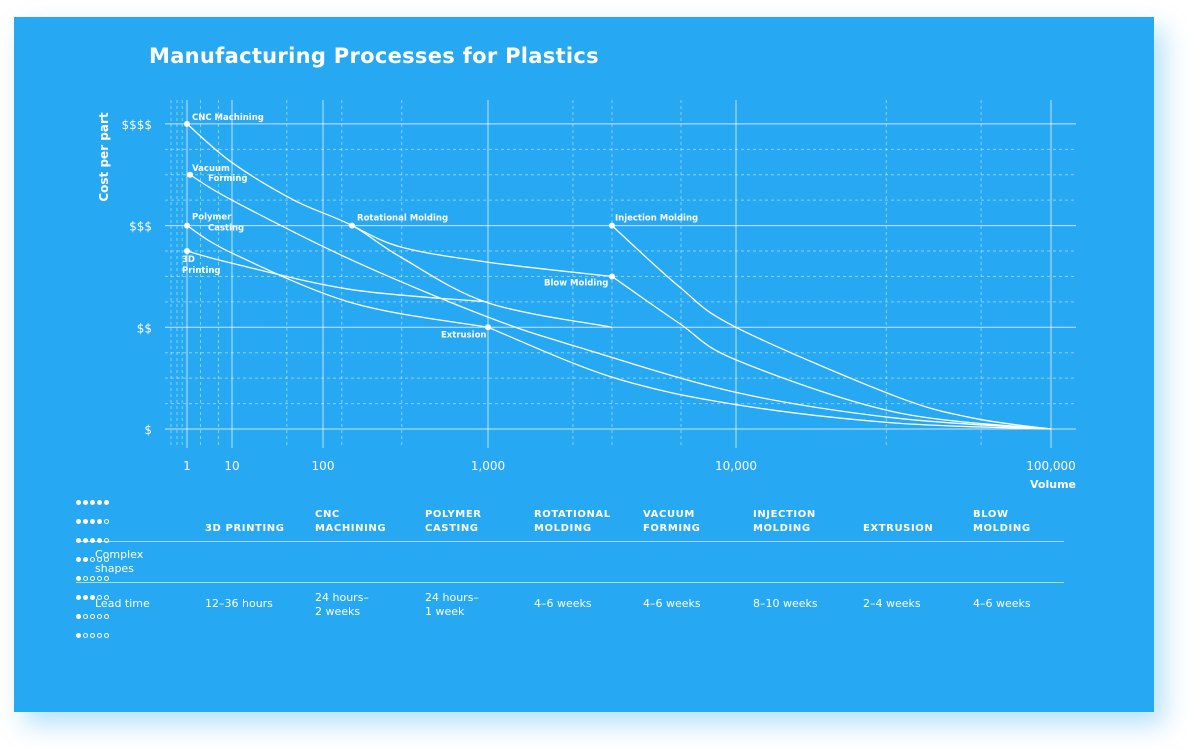 The height and width of the screenshot is (750, 1200). I want to click on column-header: BLOW, so click(991, 514).